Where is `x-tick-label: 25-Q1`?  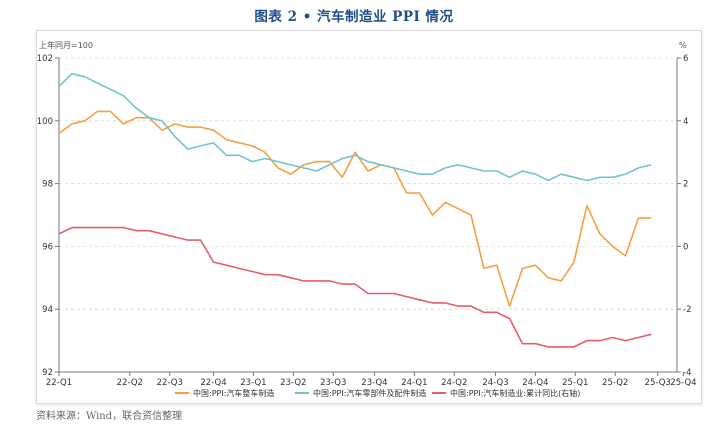 x-tick-label: 25-Q1 is located at coordinates (575, 383).